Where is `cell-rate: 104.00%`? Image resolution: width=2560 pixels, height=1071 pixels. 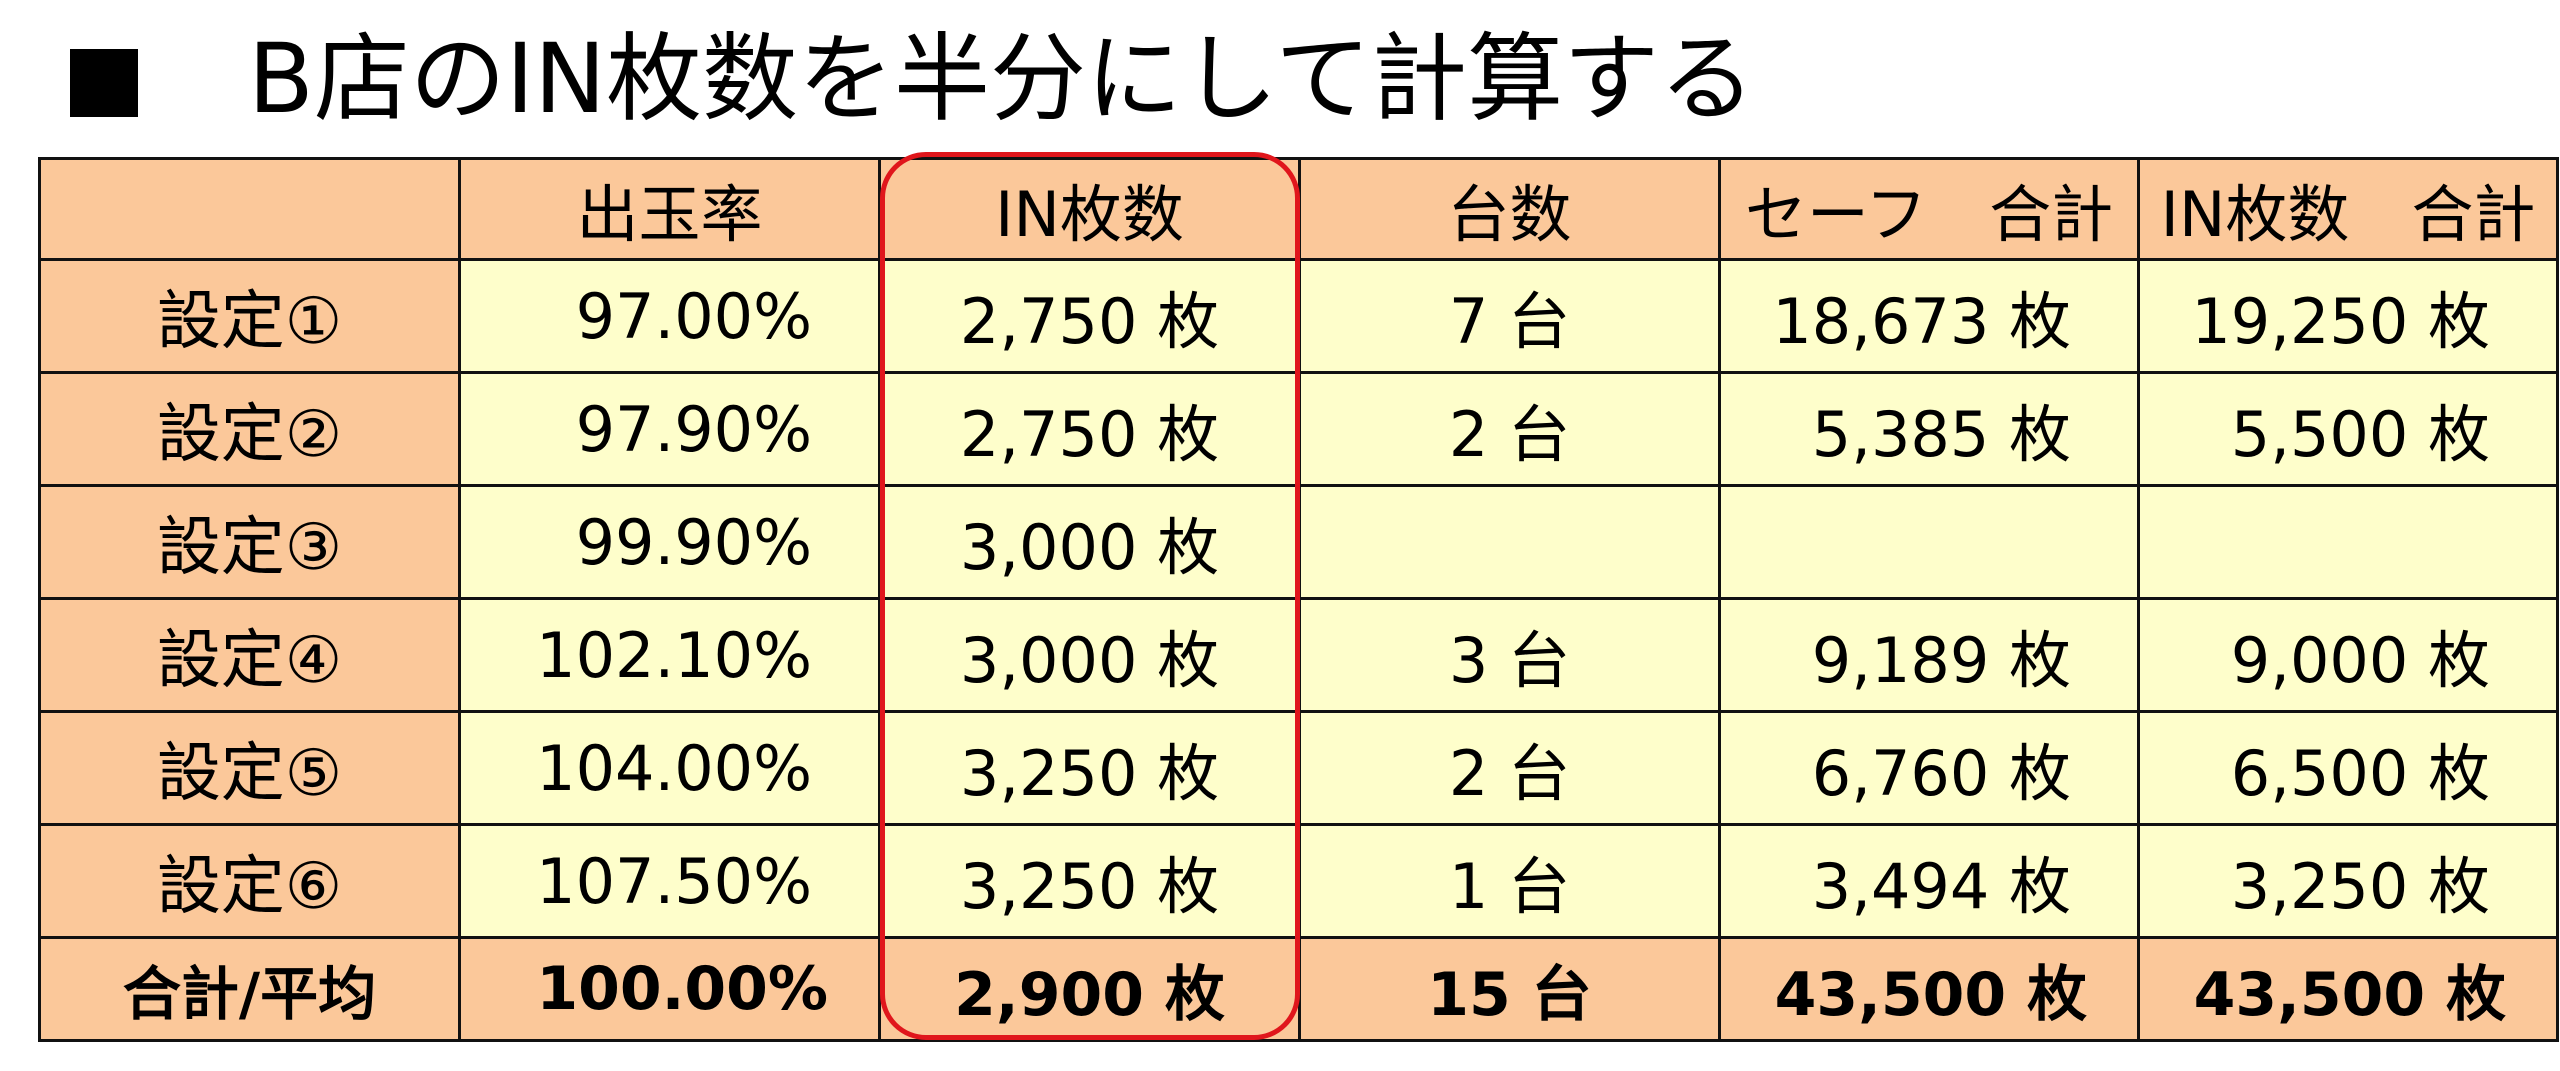 cell-rate: 104.00% is located at coordinates (669, 768).